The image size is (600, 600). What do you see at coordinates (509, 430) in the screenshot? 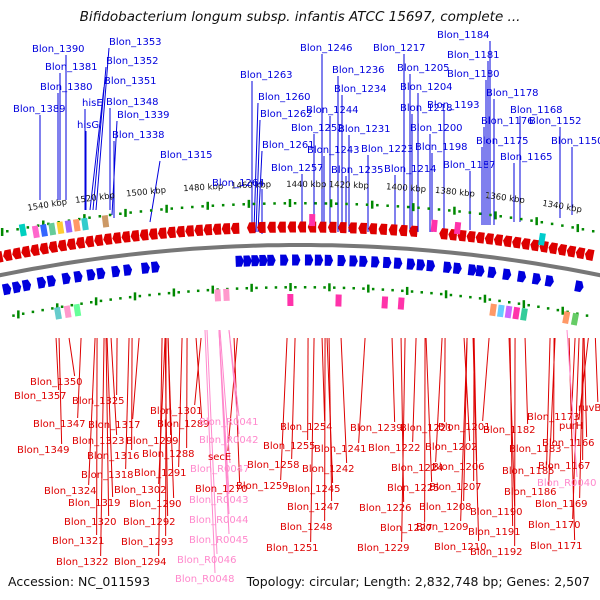
I see `bottom-gene-label: Blon_1182` at bounding box center [509, 430].